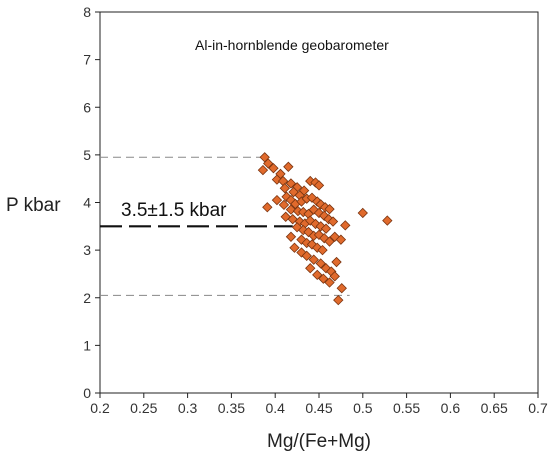  I want to click on x-axis-title: Mg/(Fe+Mg), so click(319, 441).